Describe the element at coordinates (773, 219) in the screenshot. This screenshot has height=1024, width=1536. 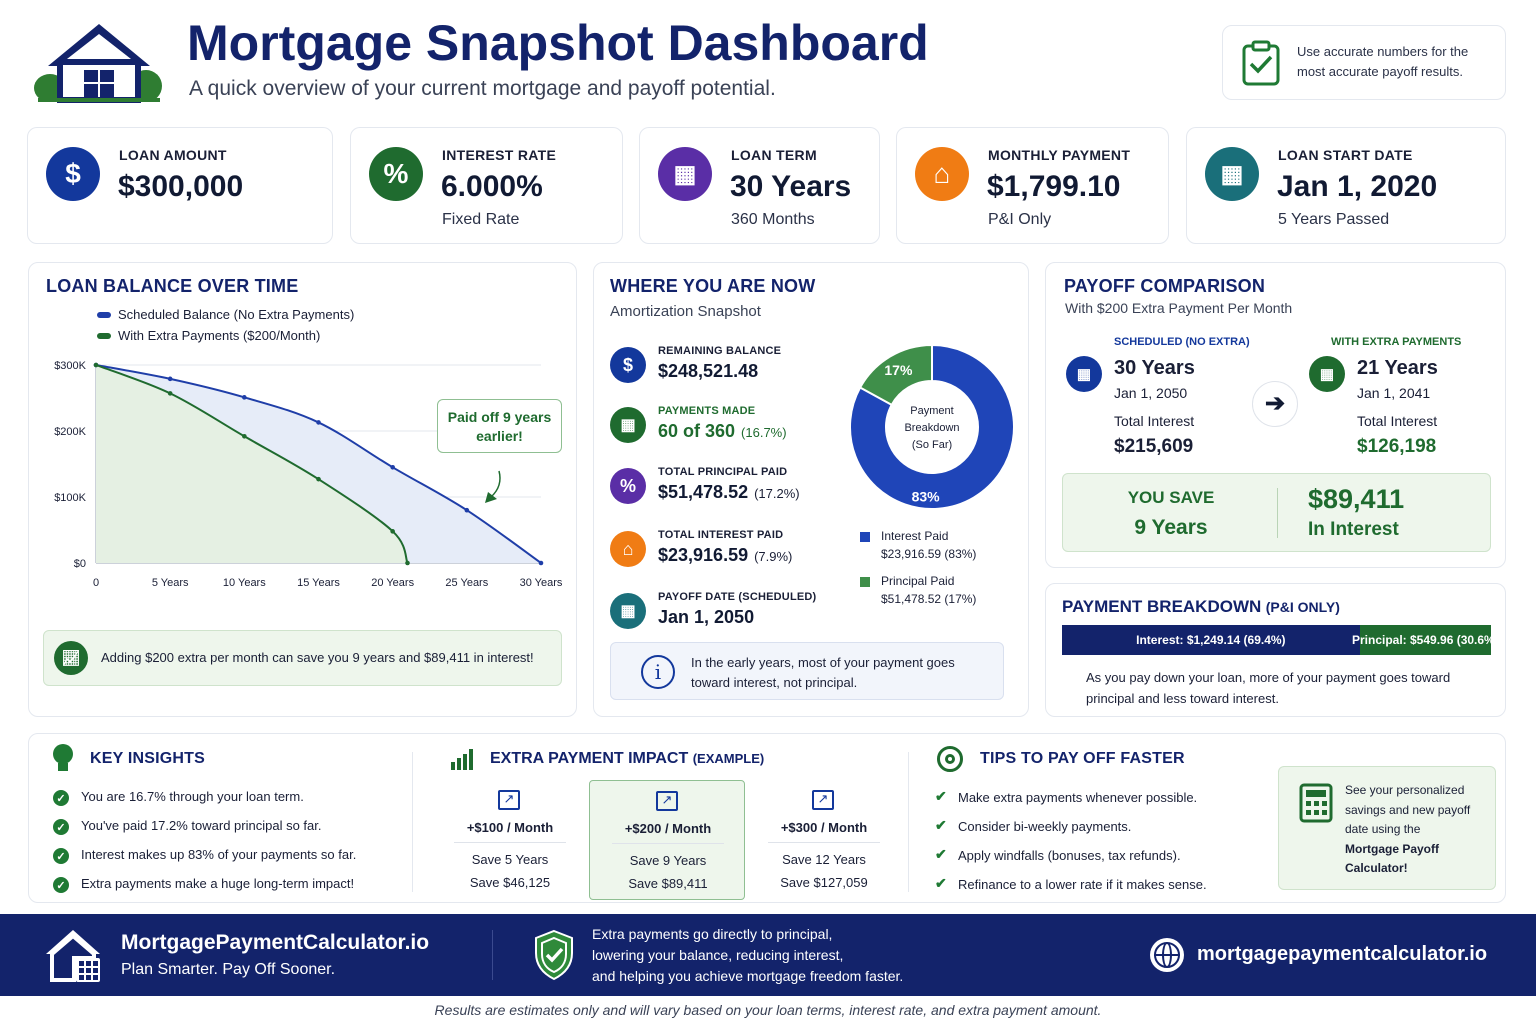
I see `stat-subtext: 360 Months` at that location.